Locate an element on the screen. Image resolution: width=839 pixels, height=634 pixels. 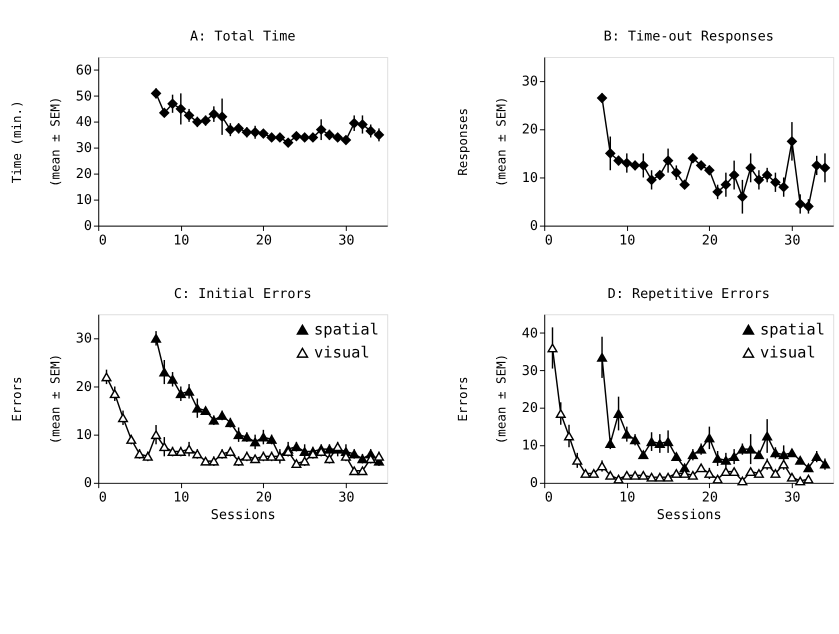
text: Responses (mean ± SEM) is located at coordinates (481, 142).